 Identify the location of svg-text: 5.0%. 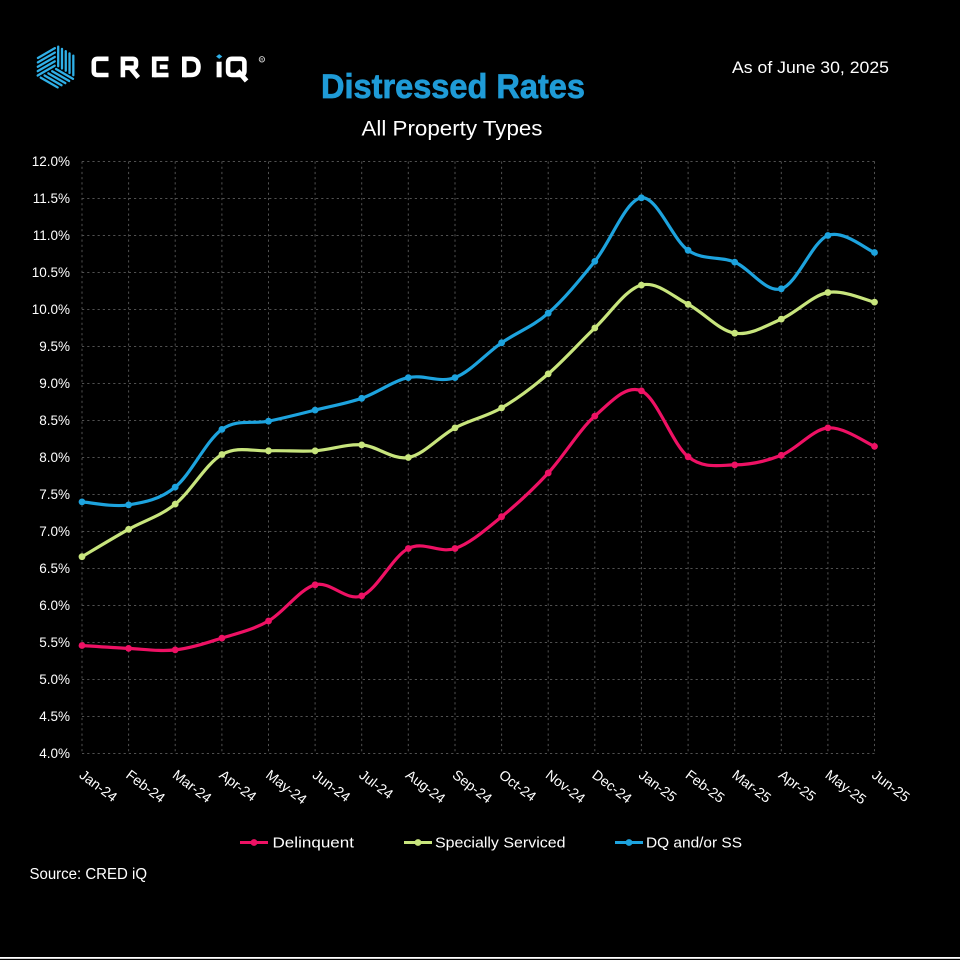
(54, 679).